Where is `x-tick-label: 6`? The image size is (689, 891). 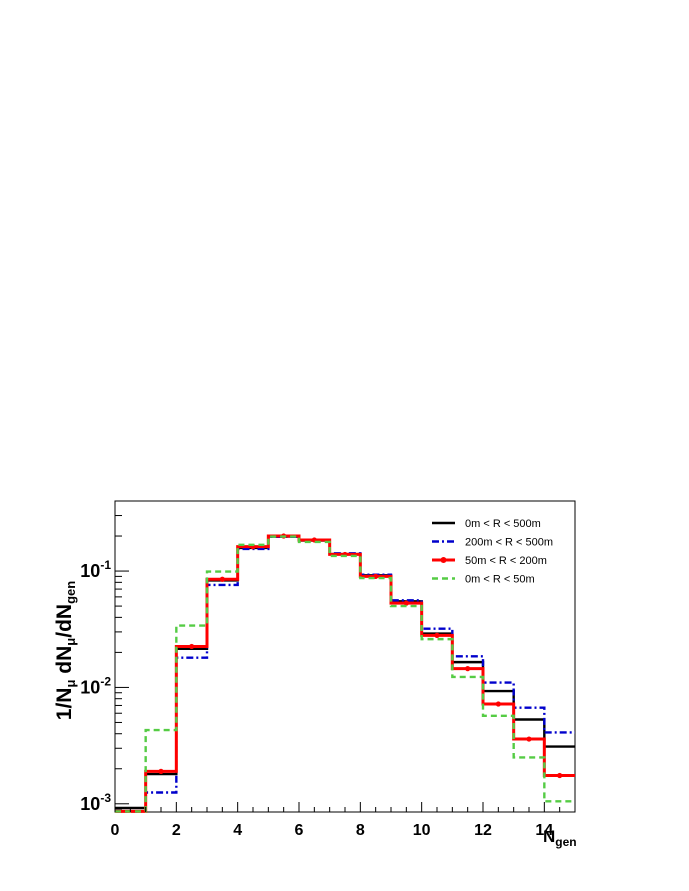
x-tick-label: 6 is located at coordinates (299, 830).